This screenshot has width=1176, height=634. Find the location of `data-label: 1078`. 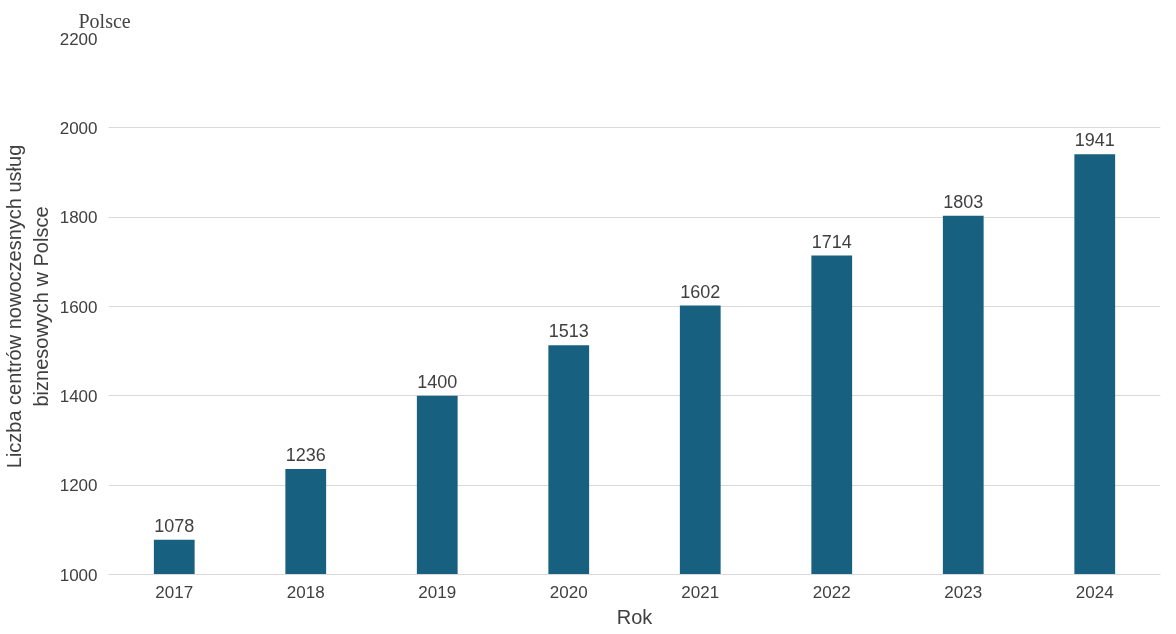

data-label: 1078 is located at coordinates (174, 525).